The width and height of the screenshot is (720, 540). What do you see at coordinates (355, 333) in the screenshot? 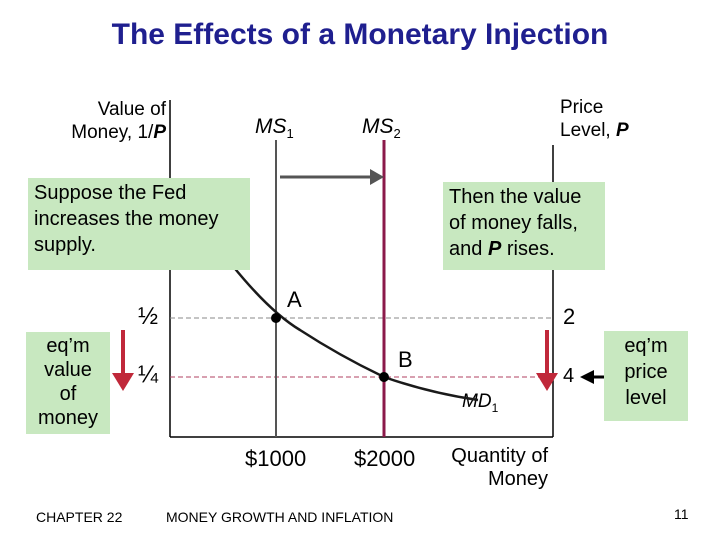
I see `md-curve` at bounding box center [355, 333].